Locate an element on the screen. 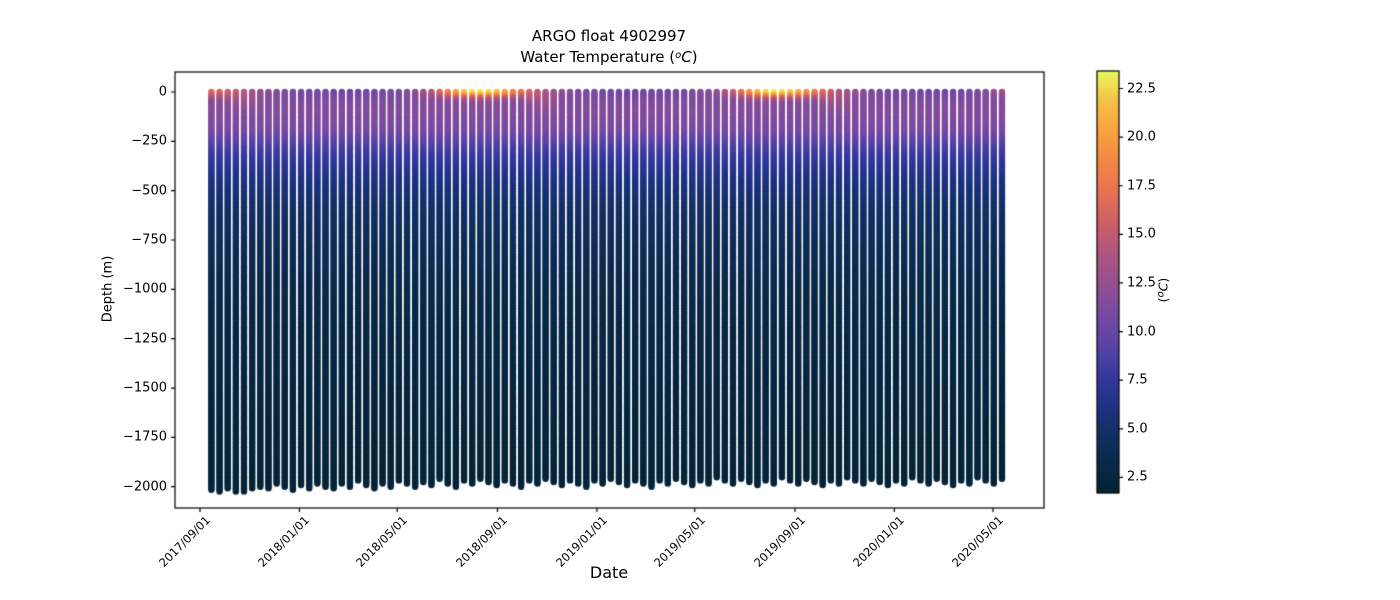 This screenshot has height=600, width=1400. y-tick-label: −1000 is located at coordinates (145, 289).